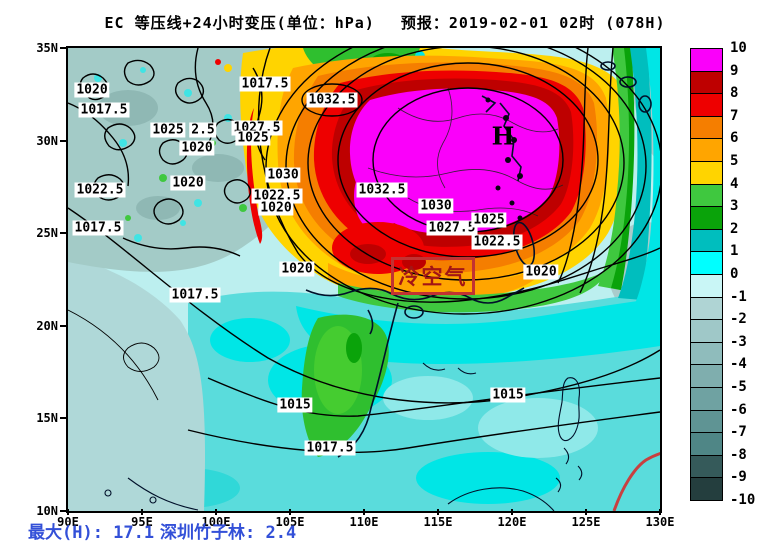 This screenshot has width=770, height=550. I want to click on legend-value-label: -1, so click(738, 296).